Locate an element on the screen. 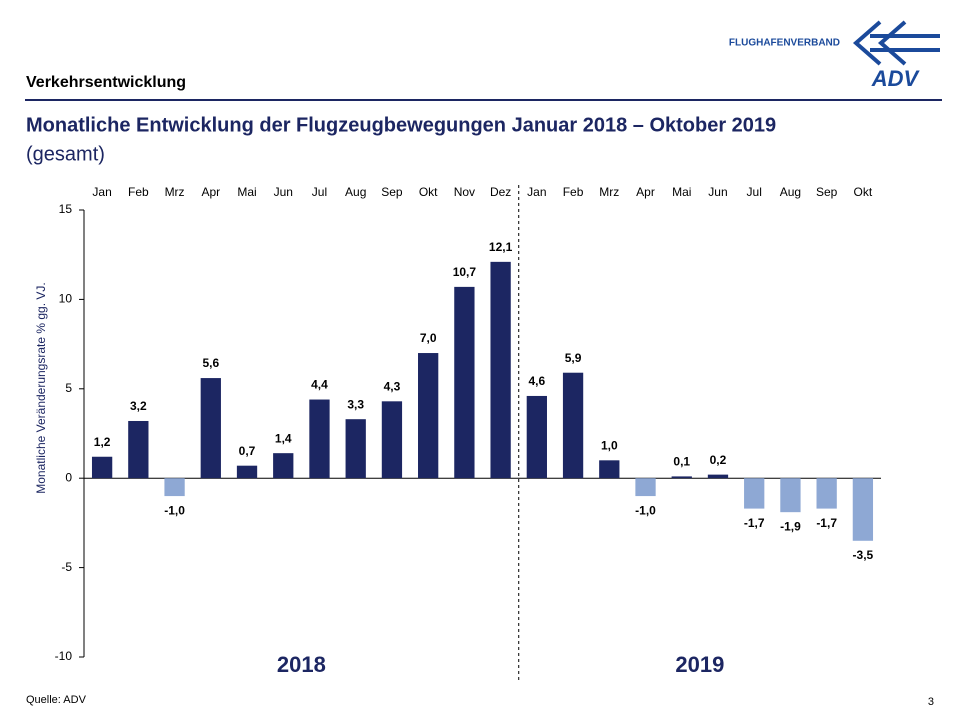  value-label: 3,3 is located at coordinates (355, 404).